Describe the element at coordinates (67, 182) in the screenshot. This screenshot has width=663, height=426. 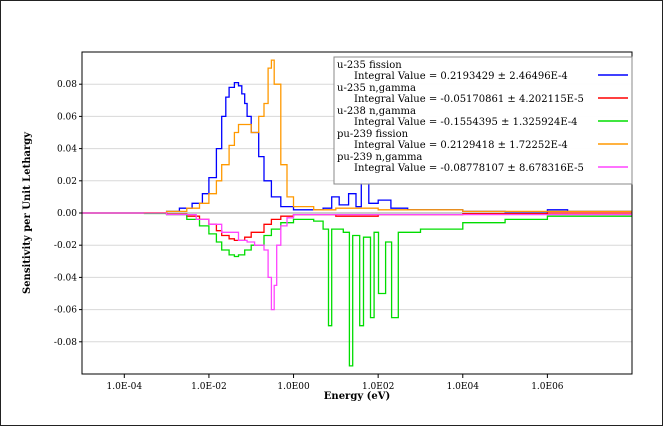
I see `y-tick-label: 0.02` at that location.